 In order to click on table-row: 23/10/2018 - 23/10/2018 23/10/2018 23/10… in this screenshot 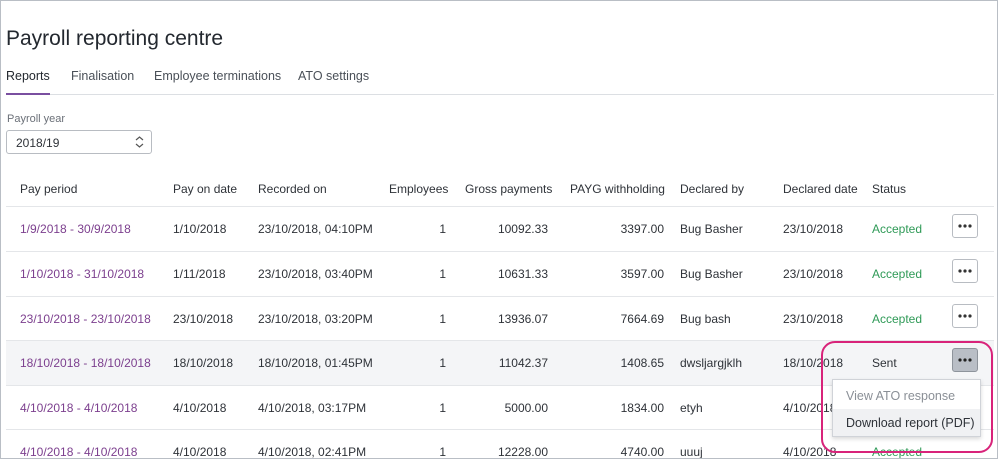, I will do `click(500, 318)`.